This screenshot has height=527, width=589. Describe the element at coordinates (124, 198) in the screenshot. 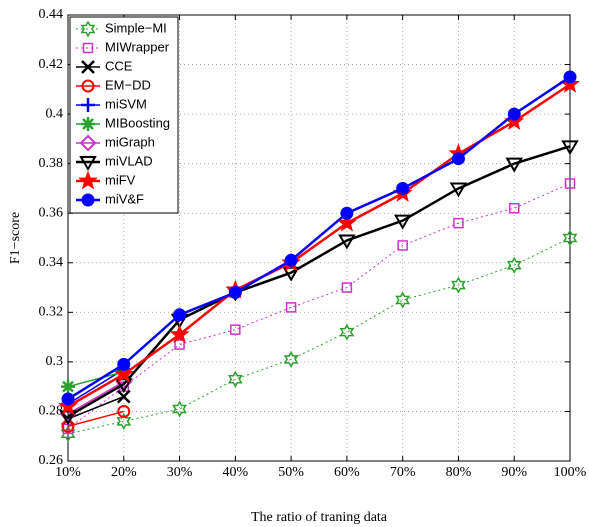

I see `legend-label: miV&F` at that location.